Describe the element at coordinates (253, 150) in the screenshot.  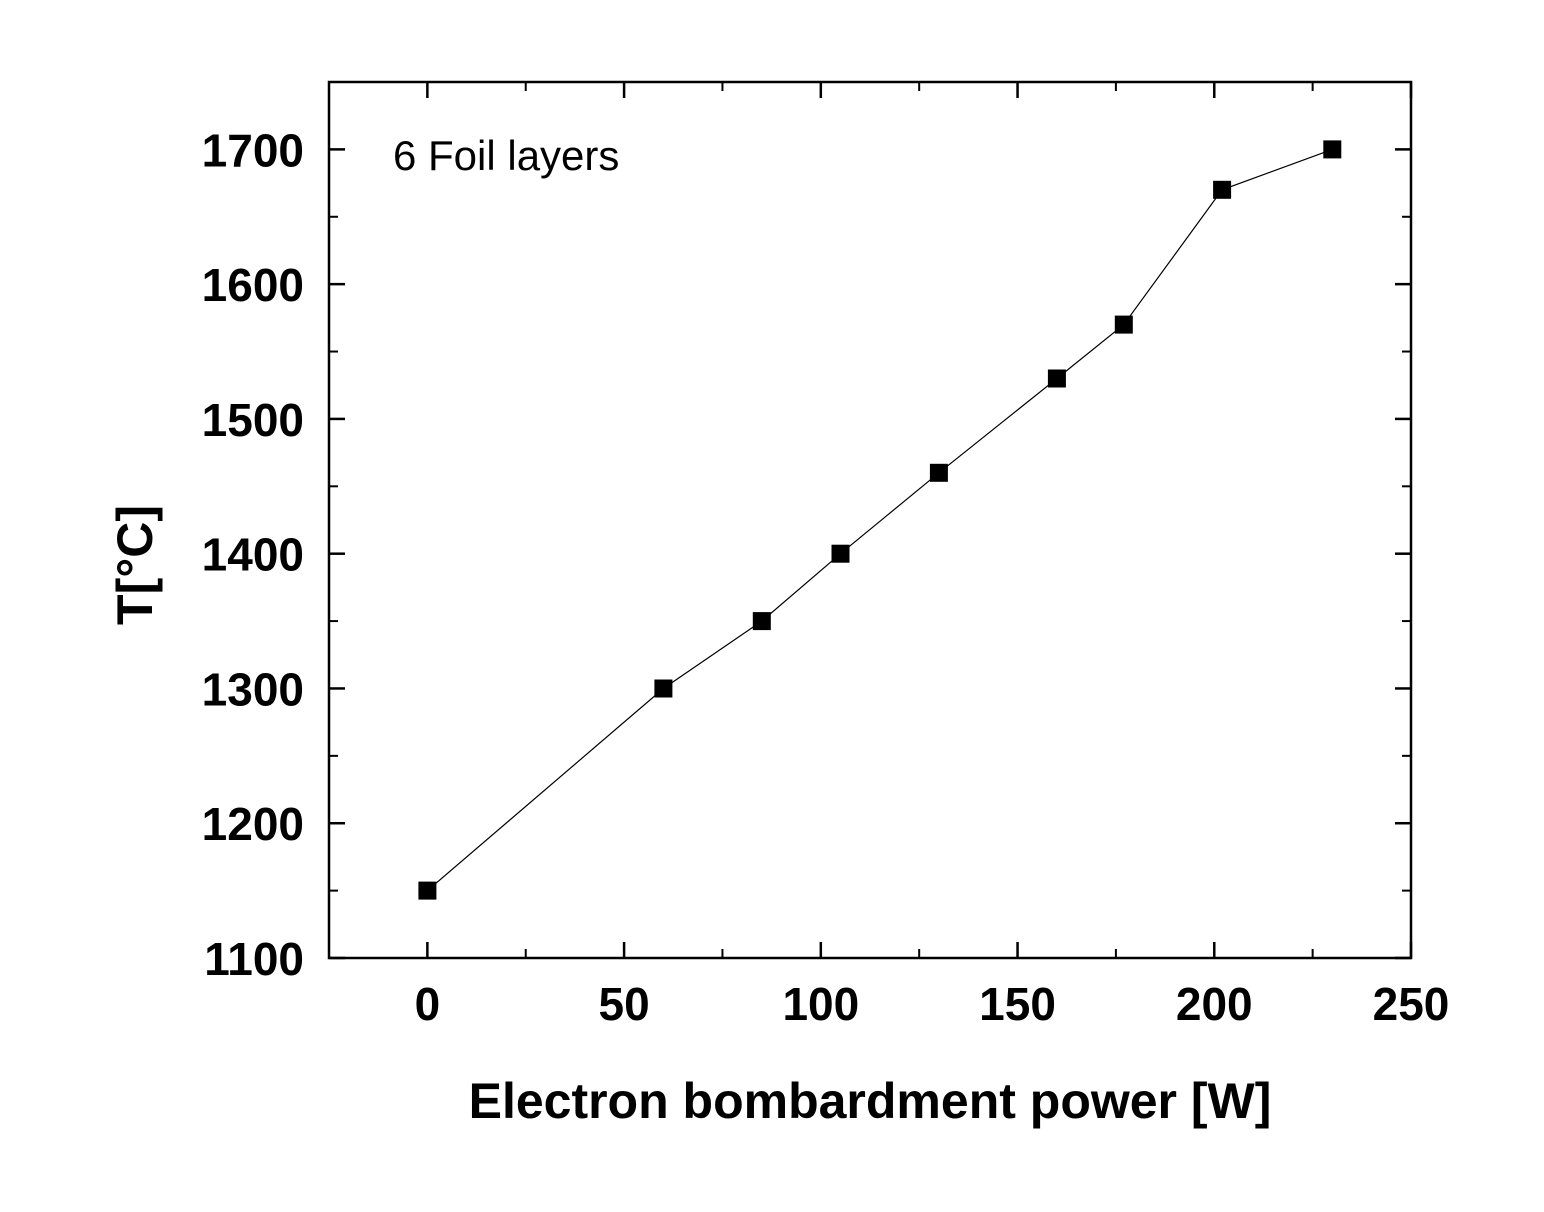
I see `y-tick-label: 1700` at that location.